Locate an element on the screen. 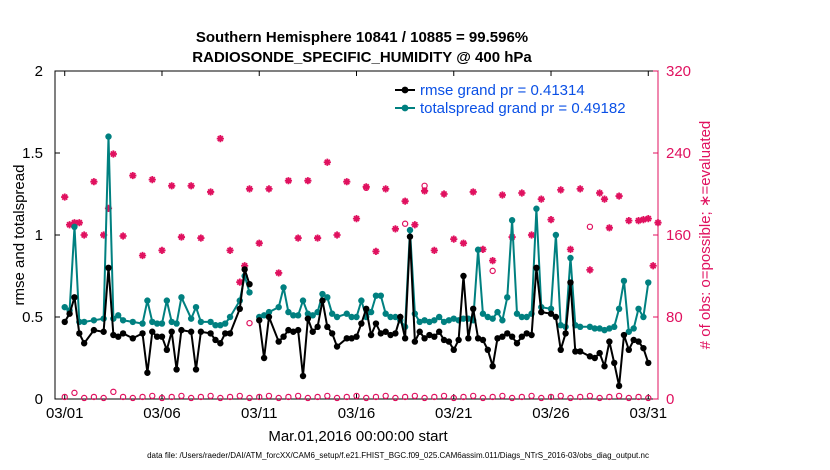  y-axis-right-label: # of obs: o=possible; ∗=evaluated is located at coordinates (705, 235).